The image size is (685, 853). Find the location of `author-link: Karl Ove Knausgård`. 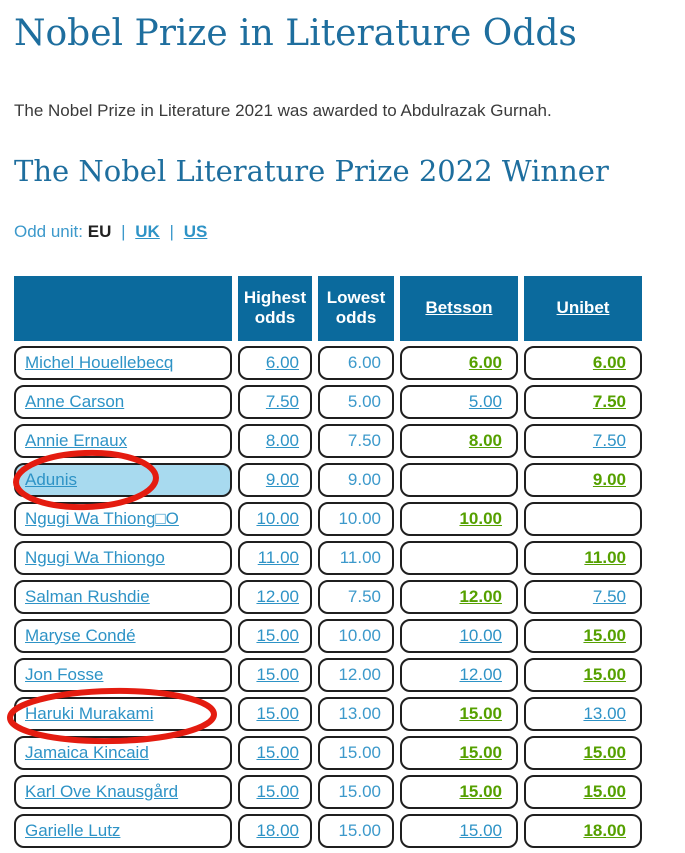

author-link: Karl Ove Knausgård is located at coordinates (102, 791).